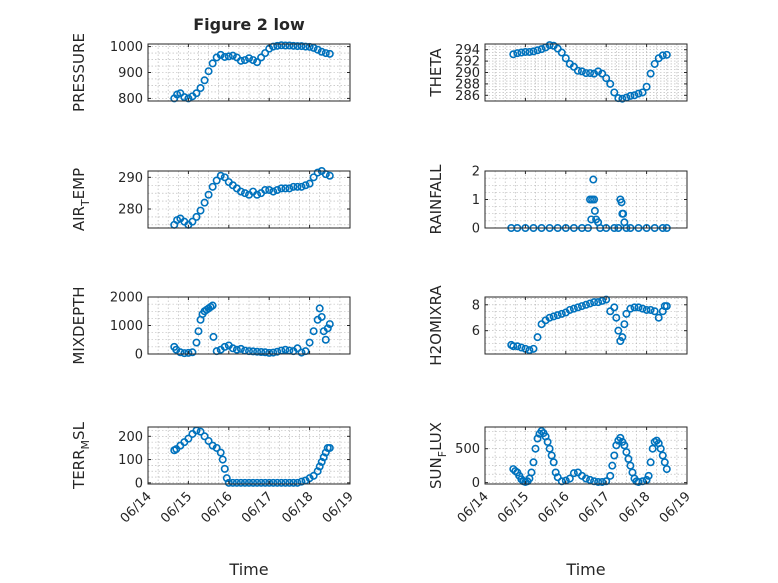 This screenshot has height=583, width=778. Describe the element at coordinates (126, 326) in the screenshot. I see `y-tick-label: 1000` at that location.